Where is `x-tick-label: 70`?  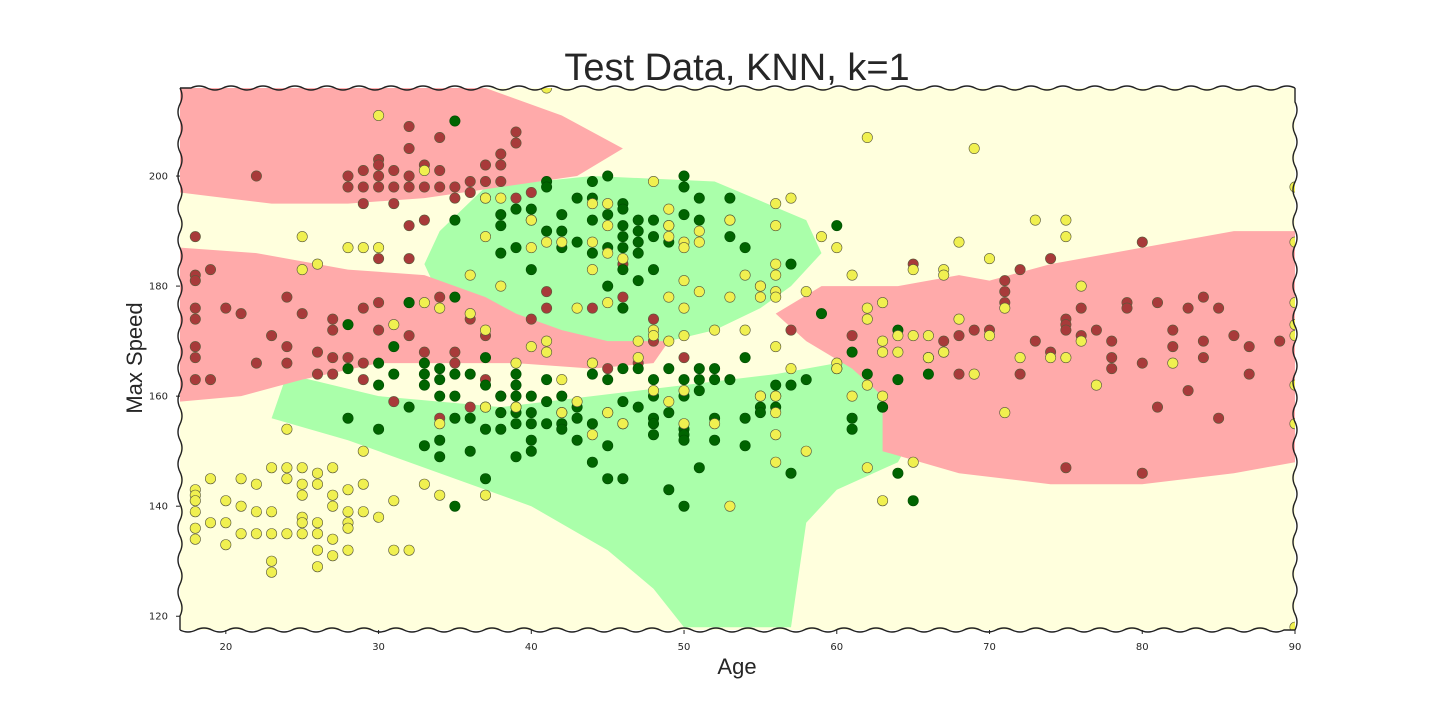 x-tick-label: 70 is located at coordinates (989, 647).